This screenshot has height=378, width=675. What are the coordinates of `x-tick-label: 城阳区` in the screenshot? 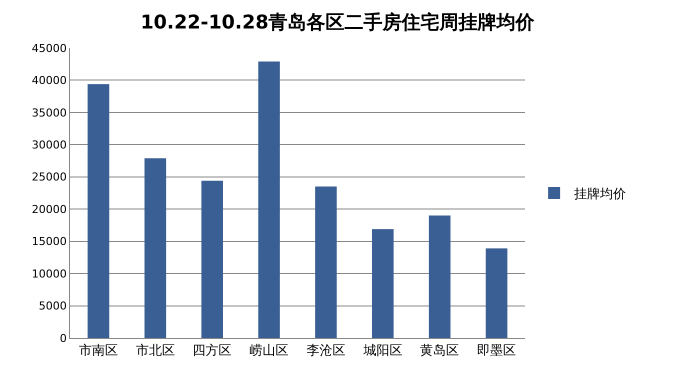 It's located at (382, 351).